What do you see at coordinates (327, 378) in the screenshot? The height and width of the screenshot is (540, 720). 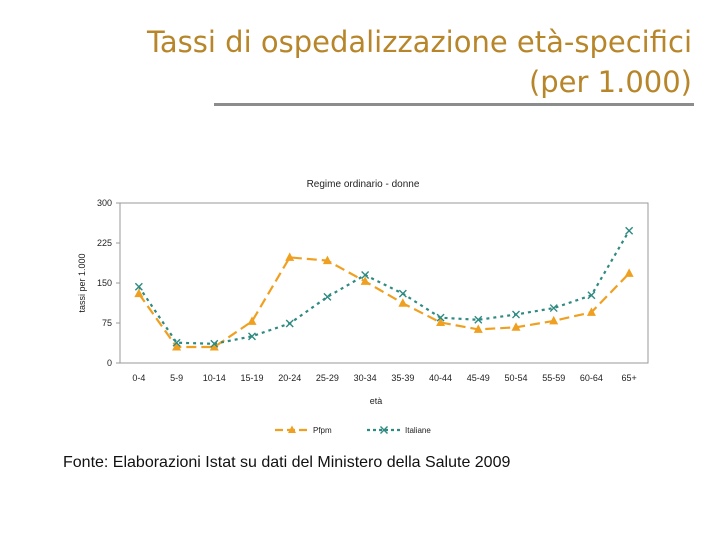 I see `x-tick-label: 25-29` at bounding box center [327, 378].